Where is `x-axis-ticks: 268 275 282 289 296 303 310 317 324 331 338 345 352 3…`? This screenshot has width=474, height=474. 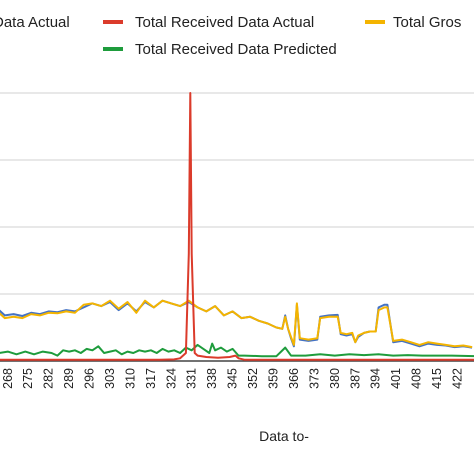
x-axis-ticks: 268 275 282 289 296 303 310 317 324 331 338 345 352 3… is located at coordinates (233, 378).